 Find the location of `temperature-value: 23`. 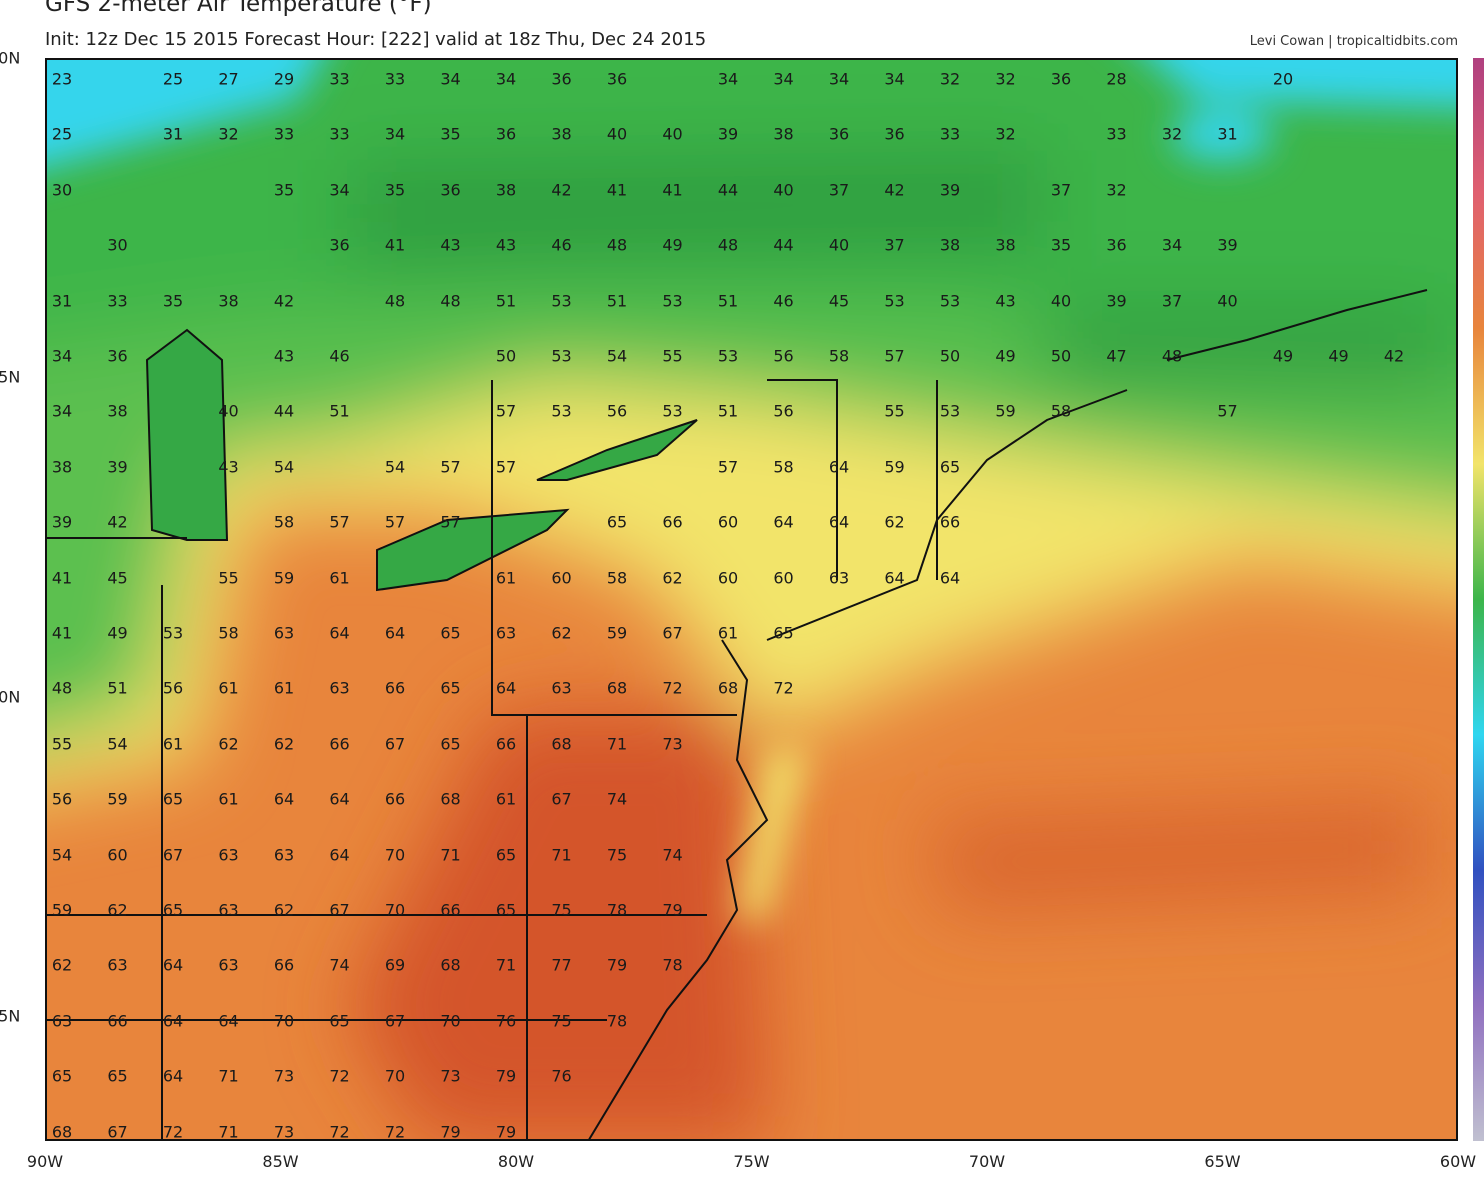

temperature-value: 23 is located at coordinates (62, 79).